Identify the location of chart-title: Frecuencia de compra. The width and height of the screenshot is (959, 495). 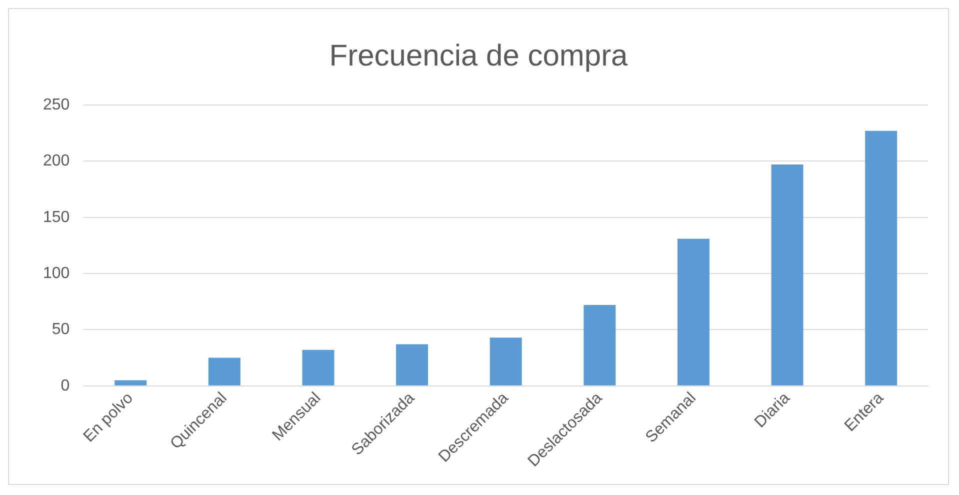
(478, 55).